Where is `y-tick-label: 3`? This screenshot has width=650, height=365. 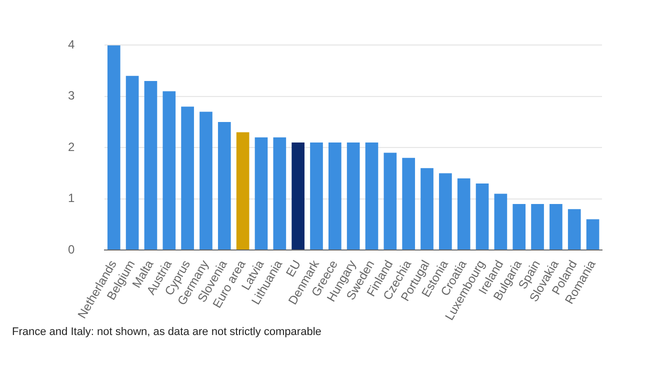
y-tick-label: 3 is located at coordinates (71, 95).